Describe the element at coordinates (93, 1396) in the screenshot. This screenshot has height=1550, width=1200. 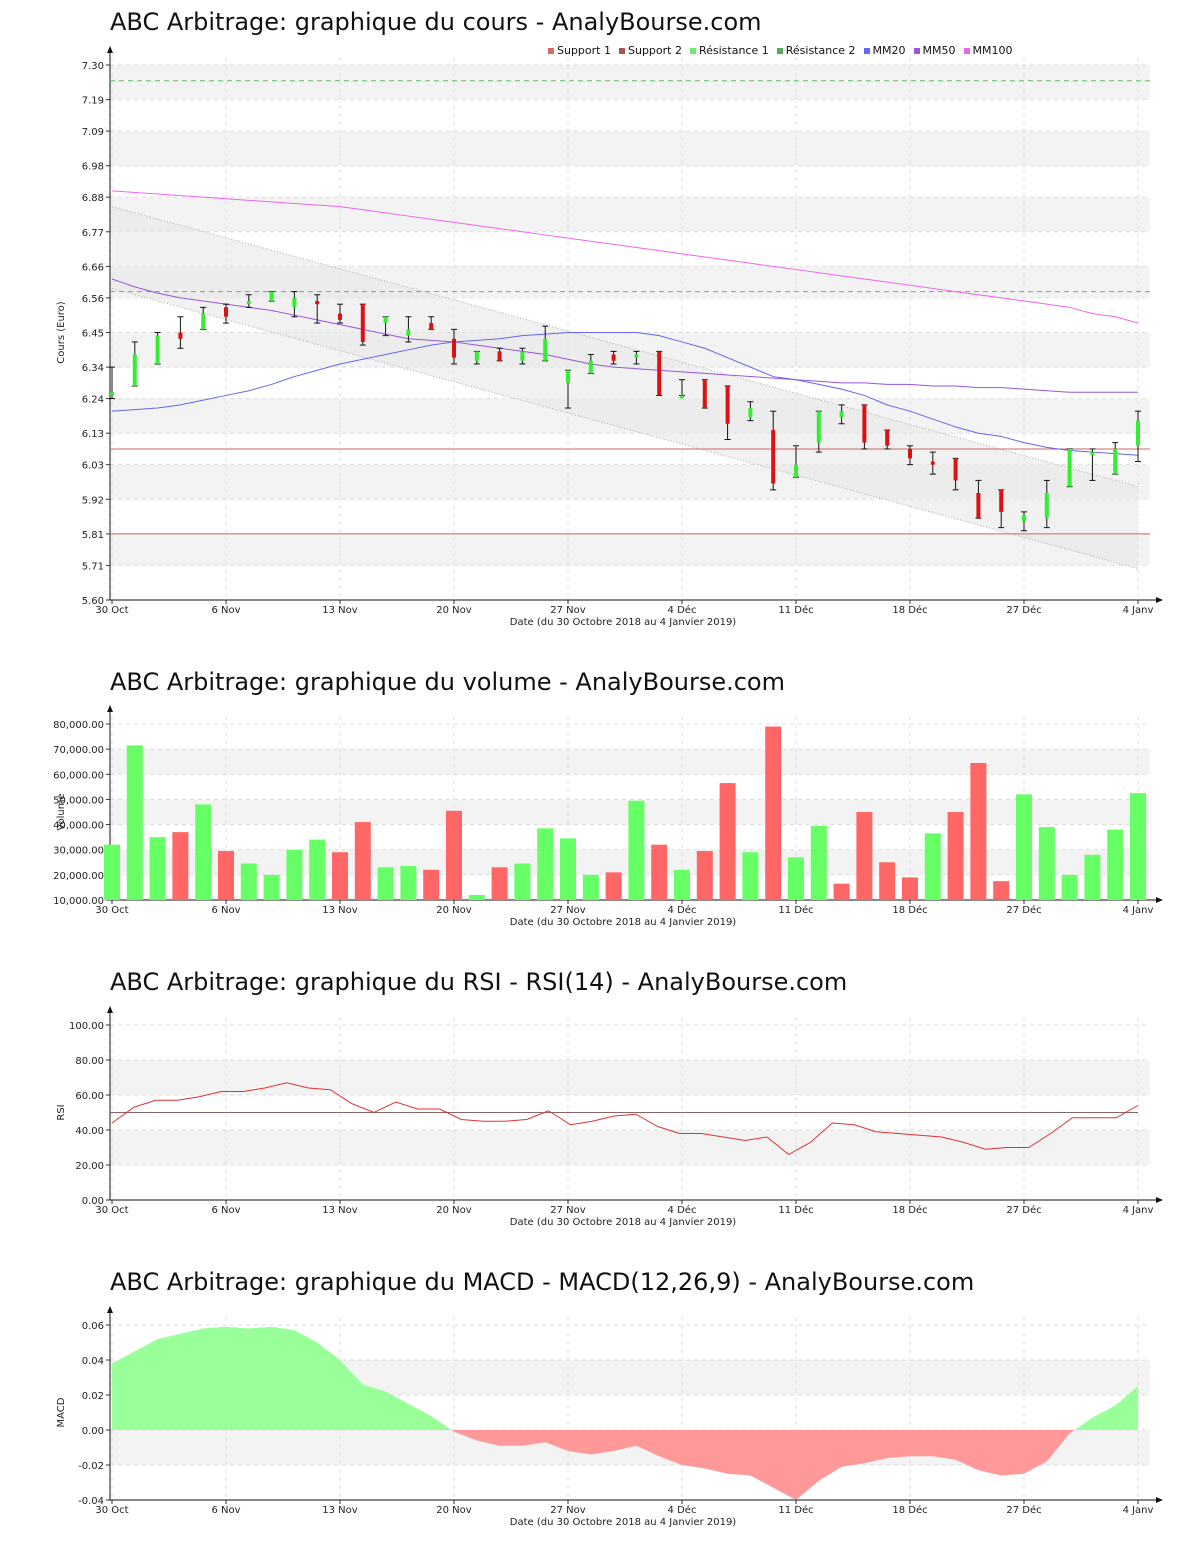
I see `y-tick-label: 0.02` at that location.